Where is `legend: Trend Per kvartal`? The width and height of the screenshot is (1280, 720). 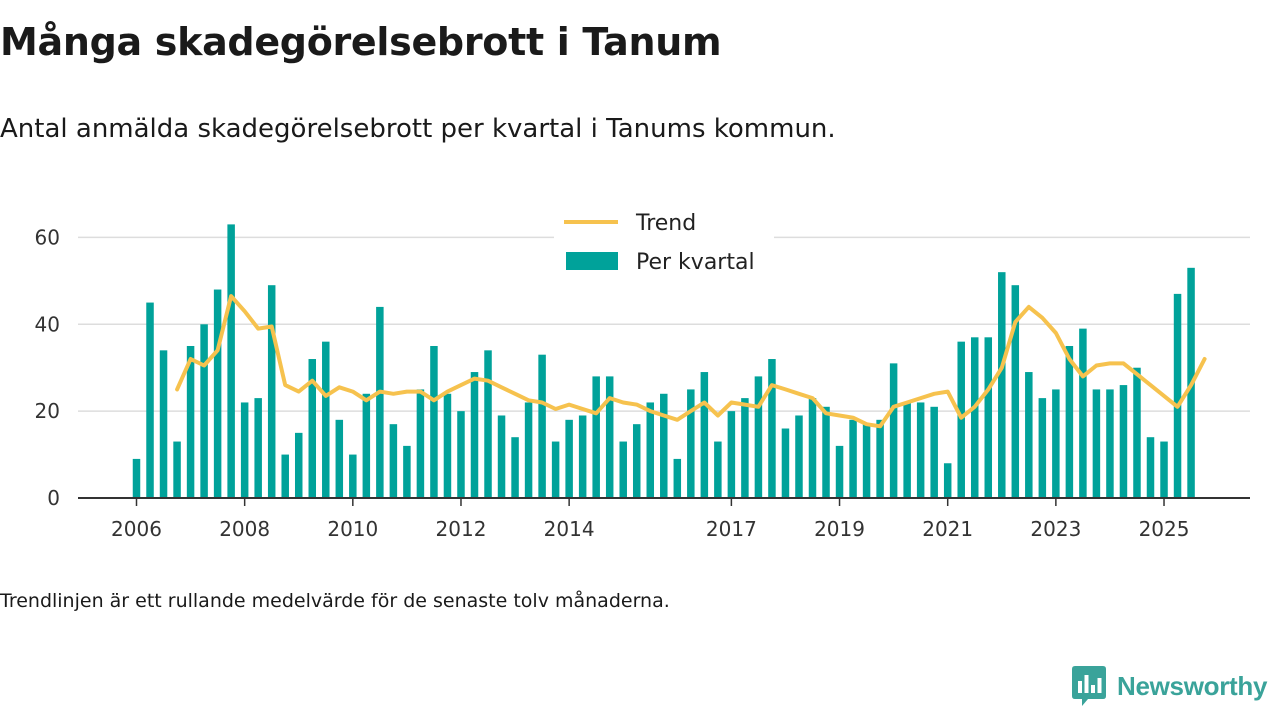 legend: Trend Per kvartal is located at coordinates (664, 242).